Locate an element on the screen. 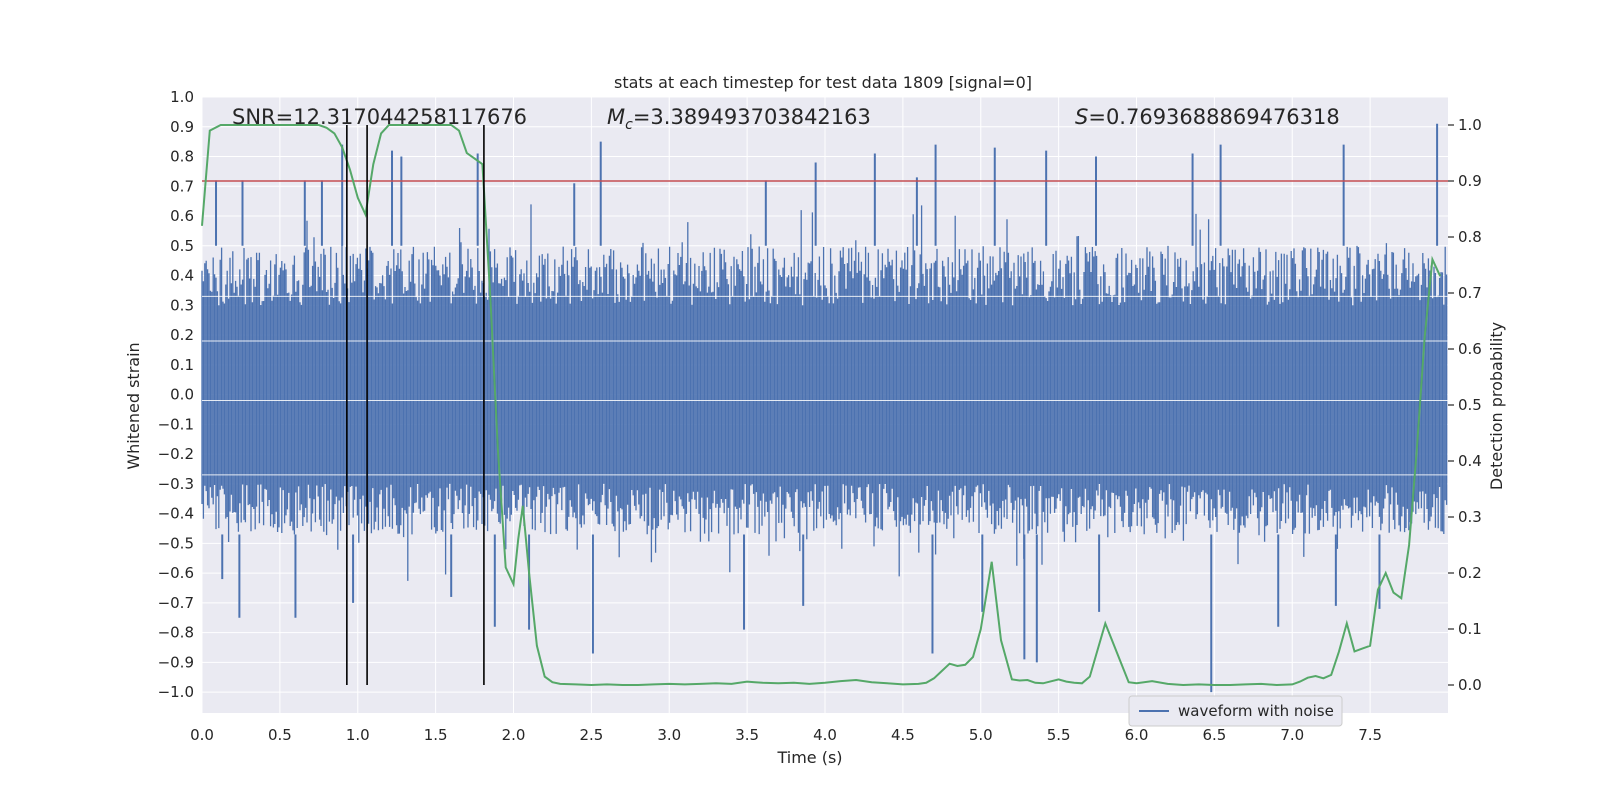 This screenshot has height=800, width=1600. right-y-tick-label: 0.2 is located at coordinates (1470, 573).